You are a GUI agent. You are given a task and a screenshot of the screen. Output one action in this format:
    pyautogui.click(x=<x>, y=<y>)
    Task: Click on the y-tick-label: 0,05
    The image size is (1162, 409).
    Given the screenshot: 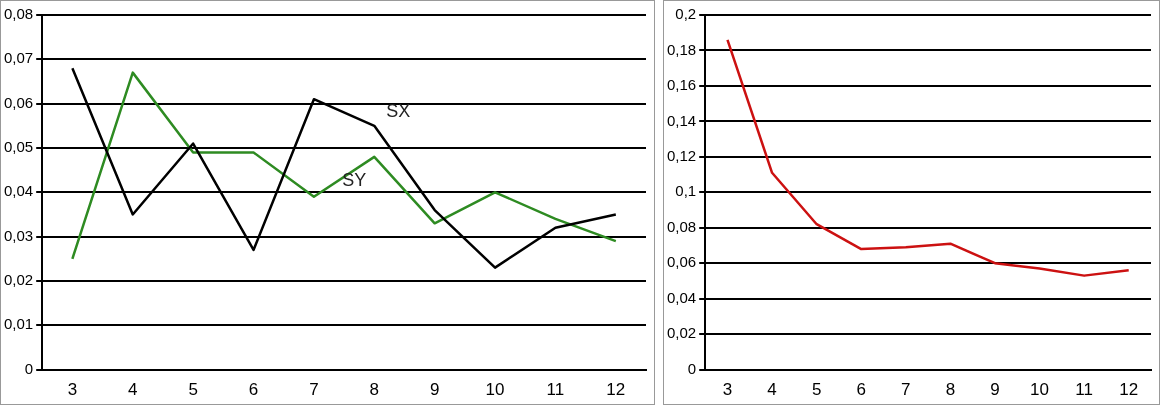 What is the action you would take?
    pyautogui.click(x=18, y=147)
    